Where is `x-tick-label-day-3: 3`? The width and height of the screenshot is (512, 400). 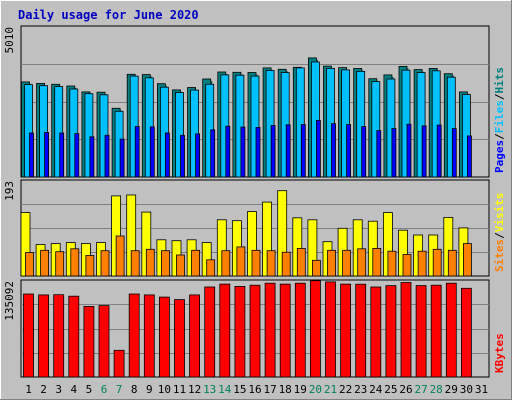 x-tick-label-day-3: 3 is located at coordinates (58, 389).